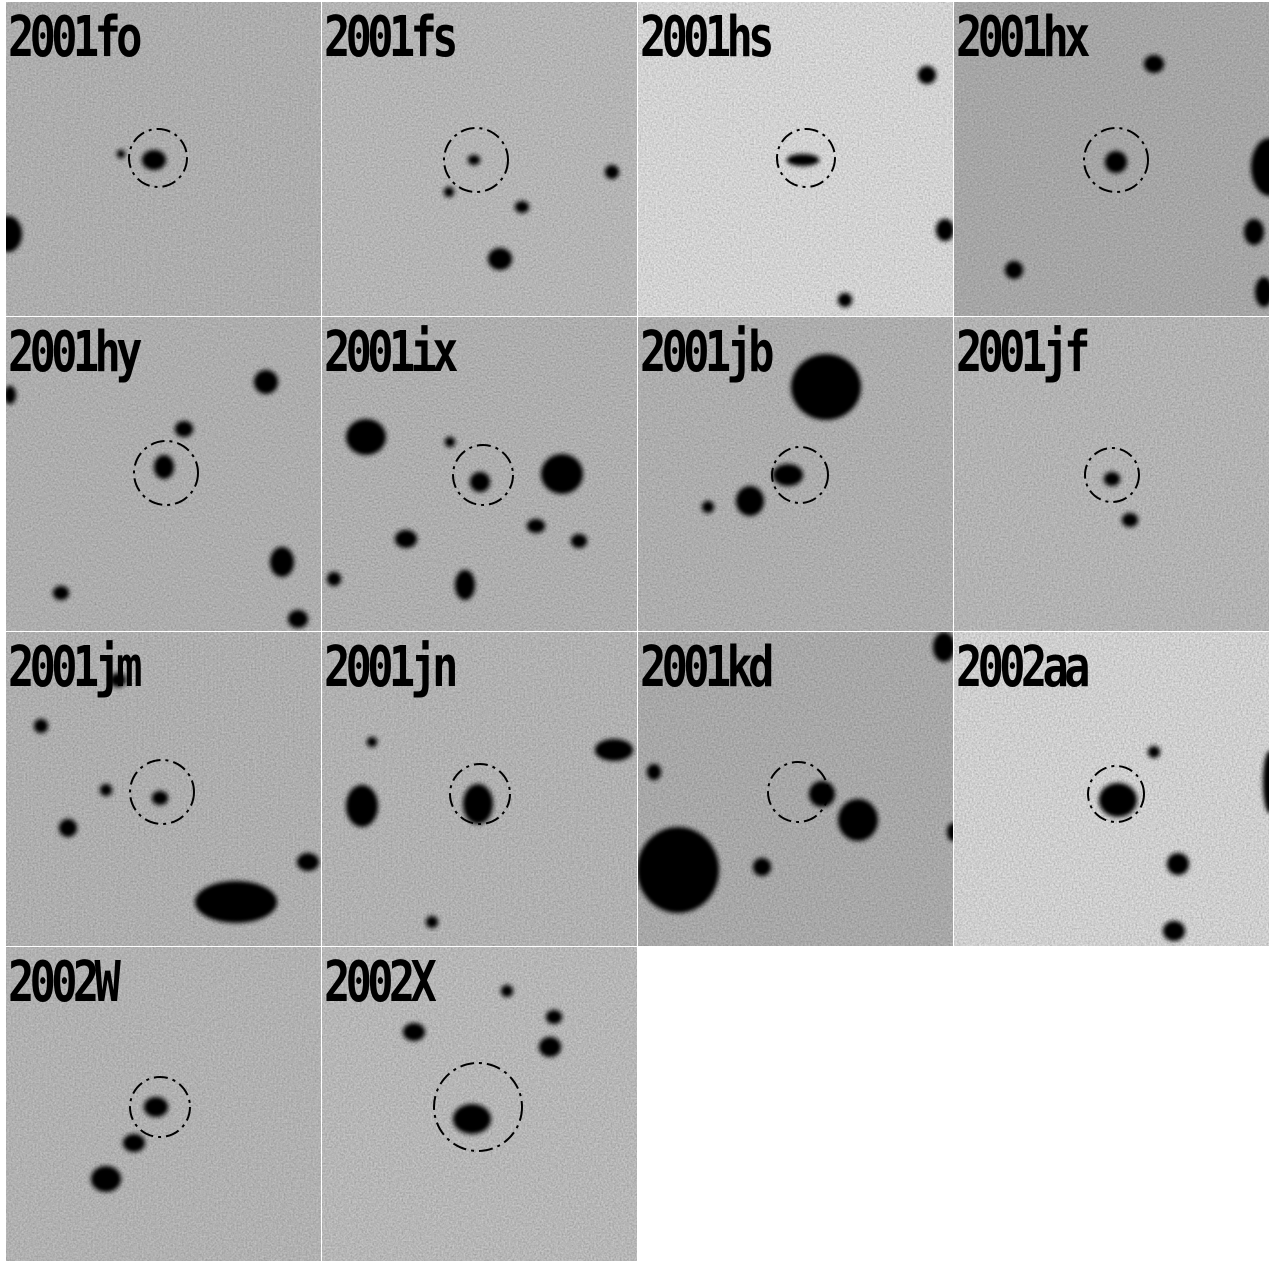  What do you see at coordinates (391, 352) in the screenshot?
I see `panel-label: 2001ix` at bounding box center [391, 352].